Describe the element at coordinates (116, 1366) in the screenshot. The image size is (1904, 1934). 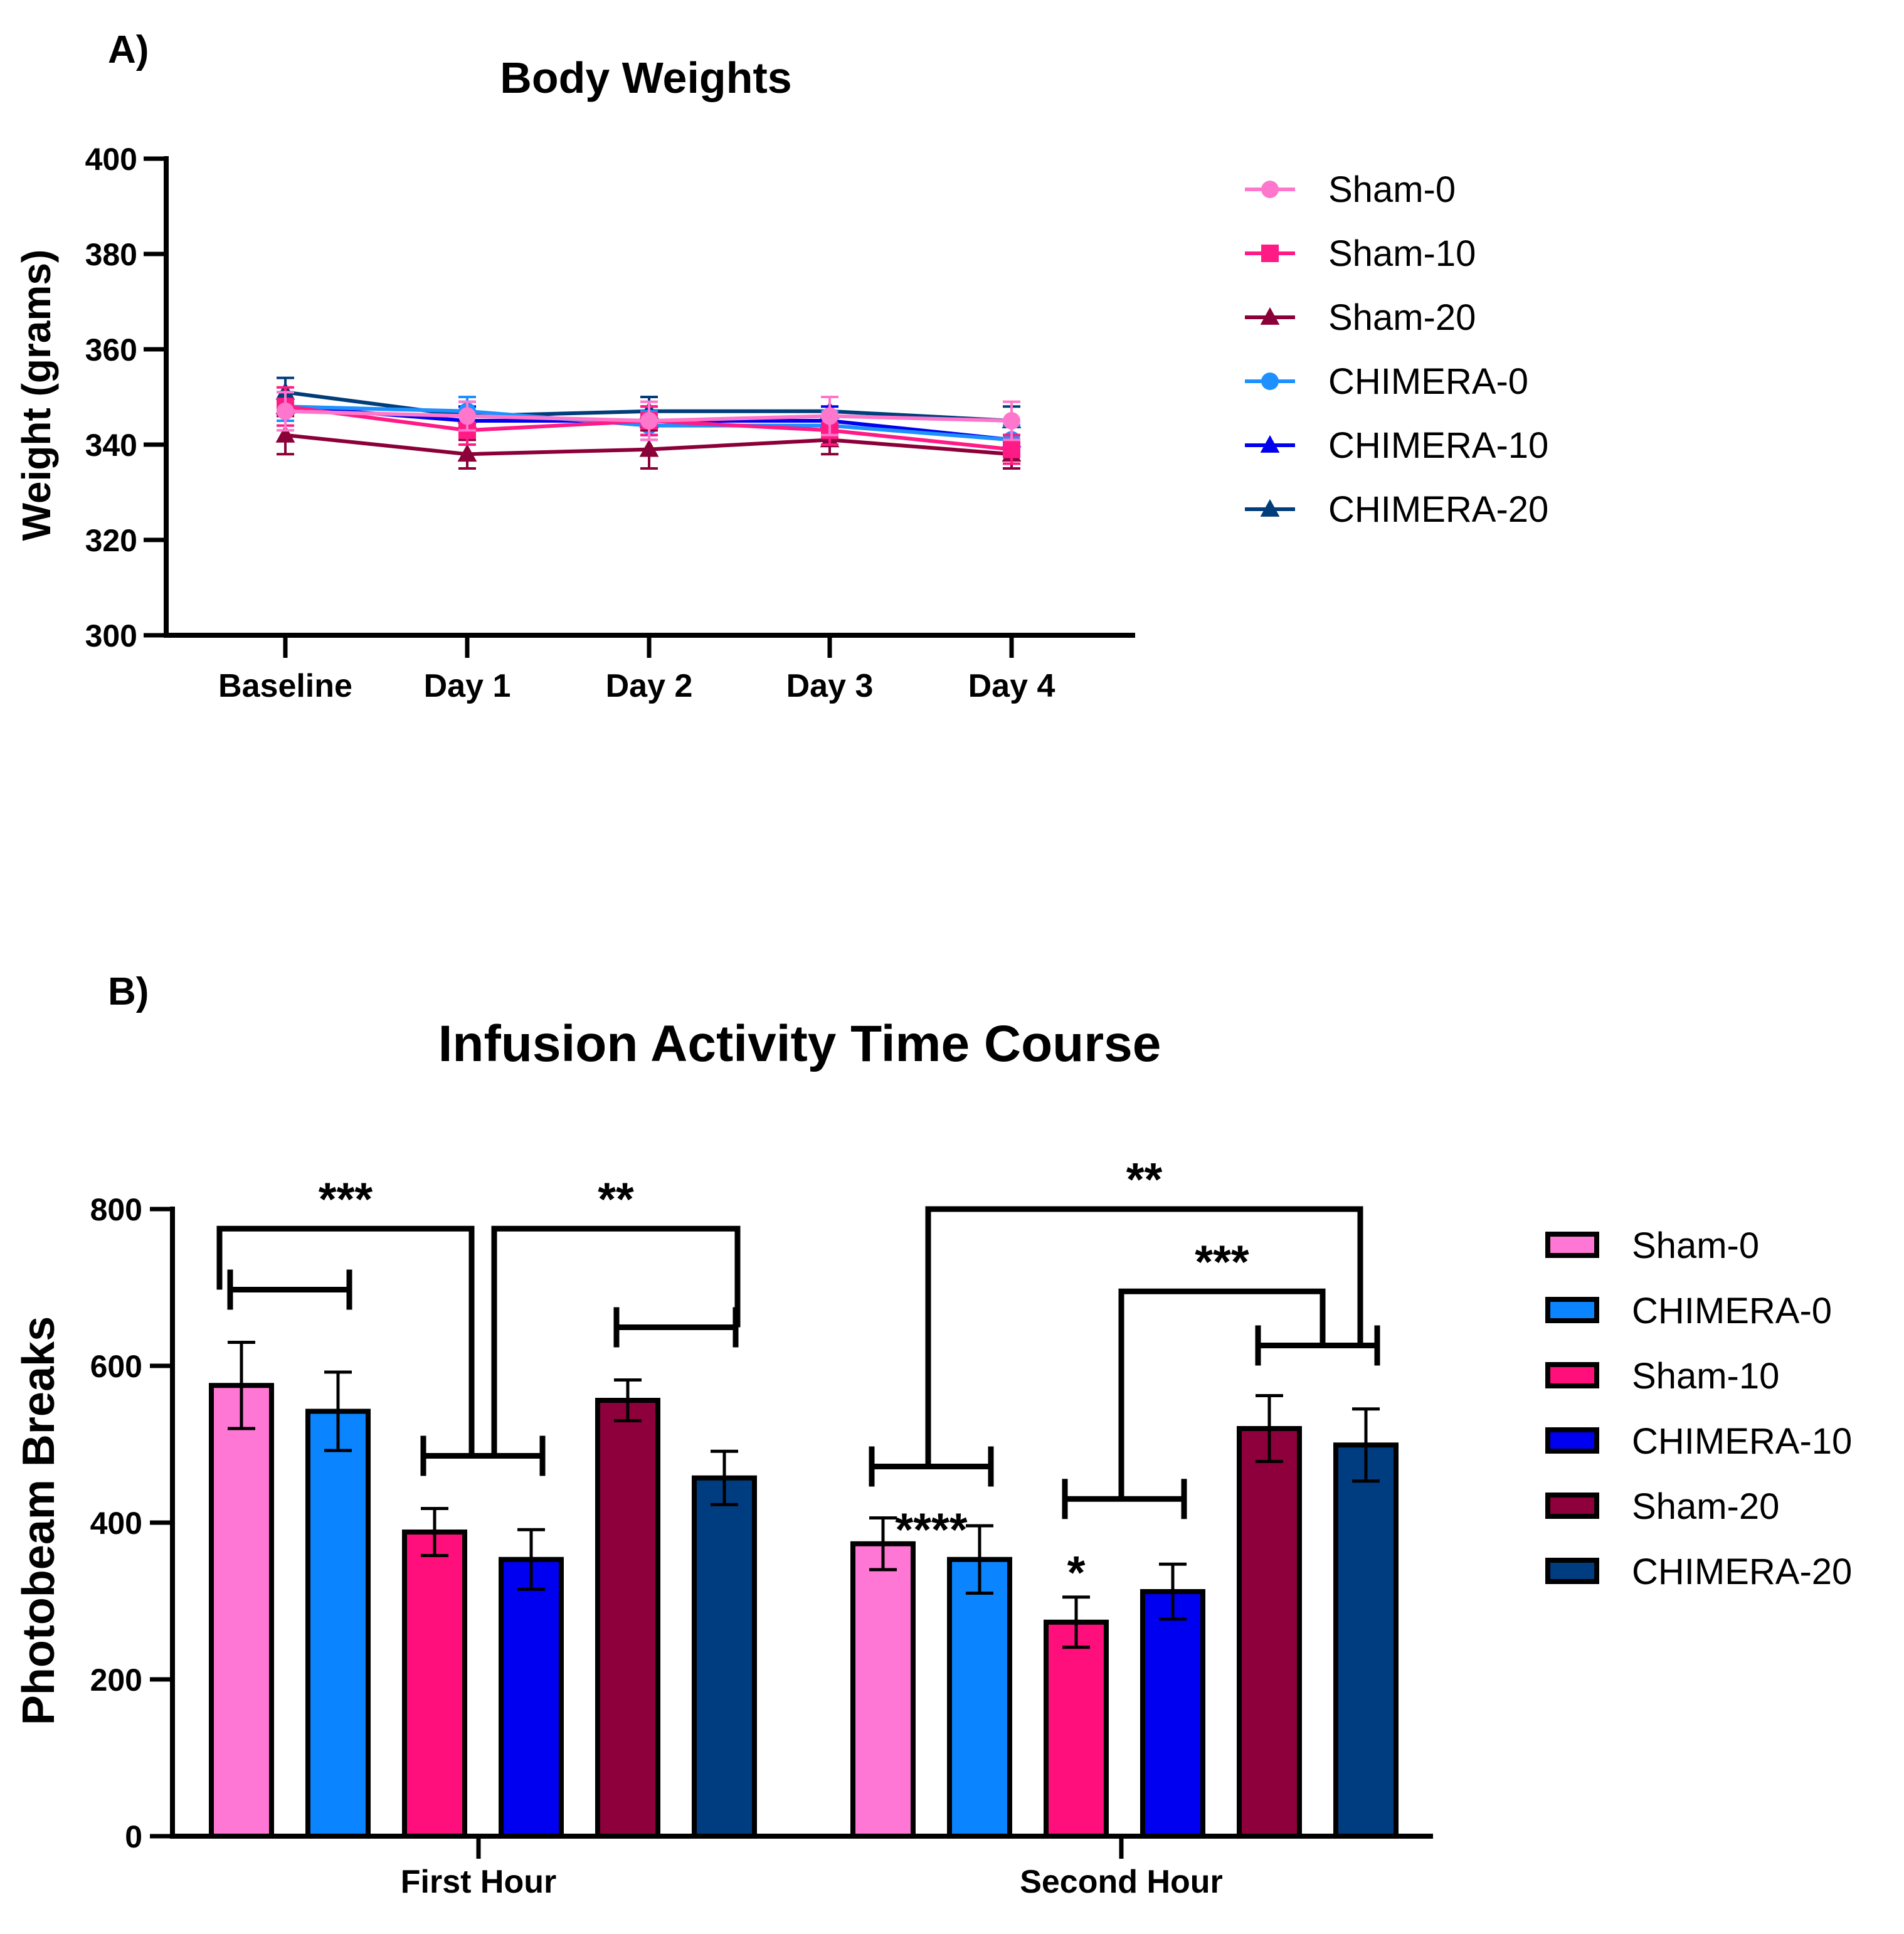
I see `y-tick-label: 600` at that location.